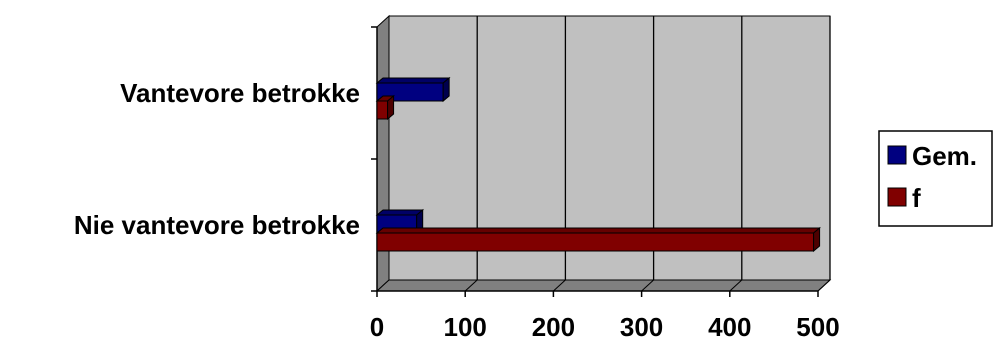 This screenshot has height=342, width=998. What do you see at coordinates (729, 327) in the screenshot?
I see `x-tick-label-400: 400` at bounding box center [729, 327].